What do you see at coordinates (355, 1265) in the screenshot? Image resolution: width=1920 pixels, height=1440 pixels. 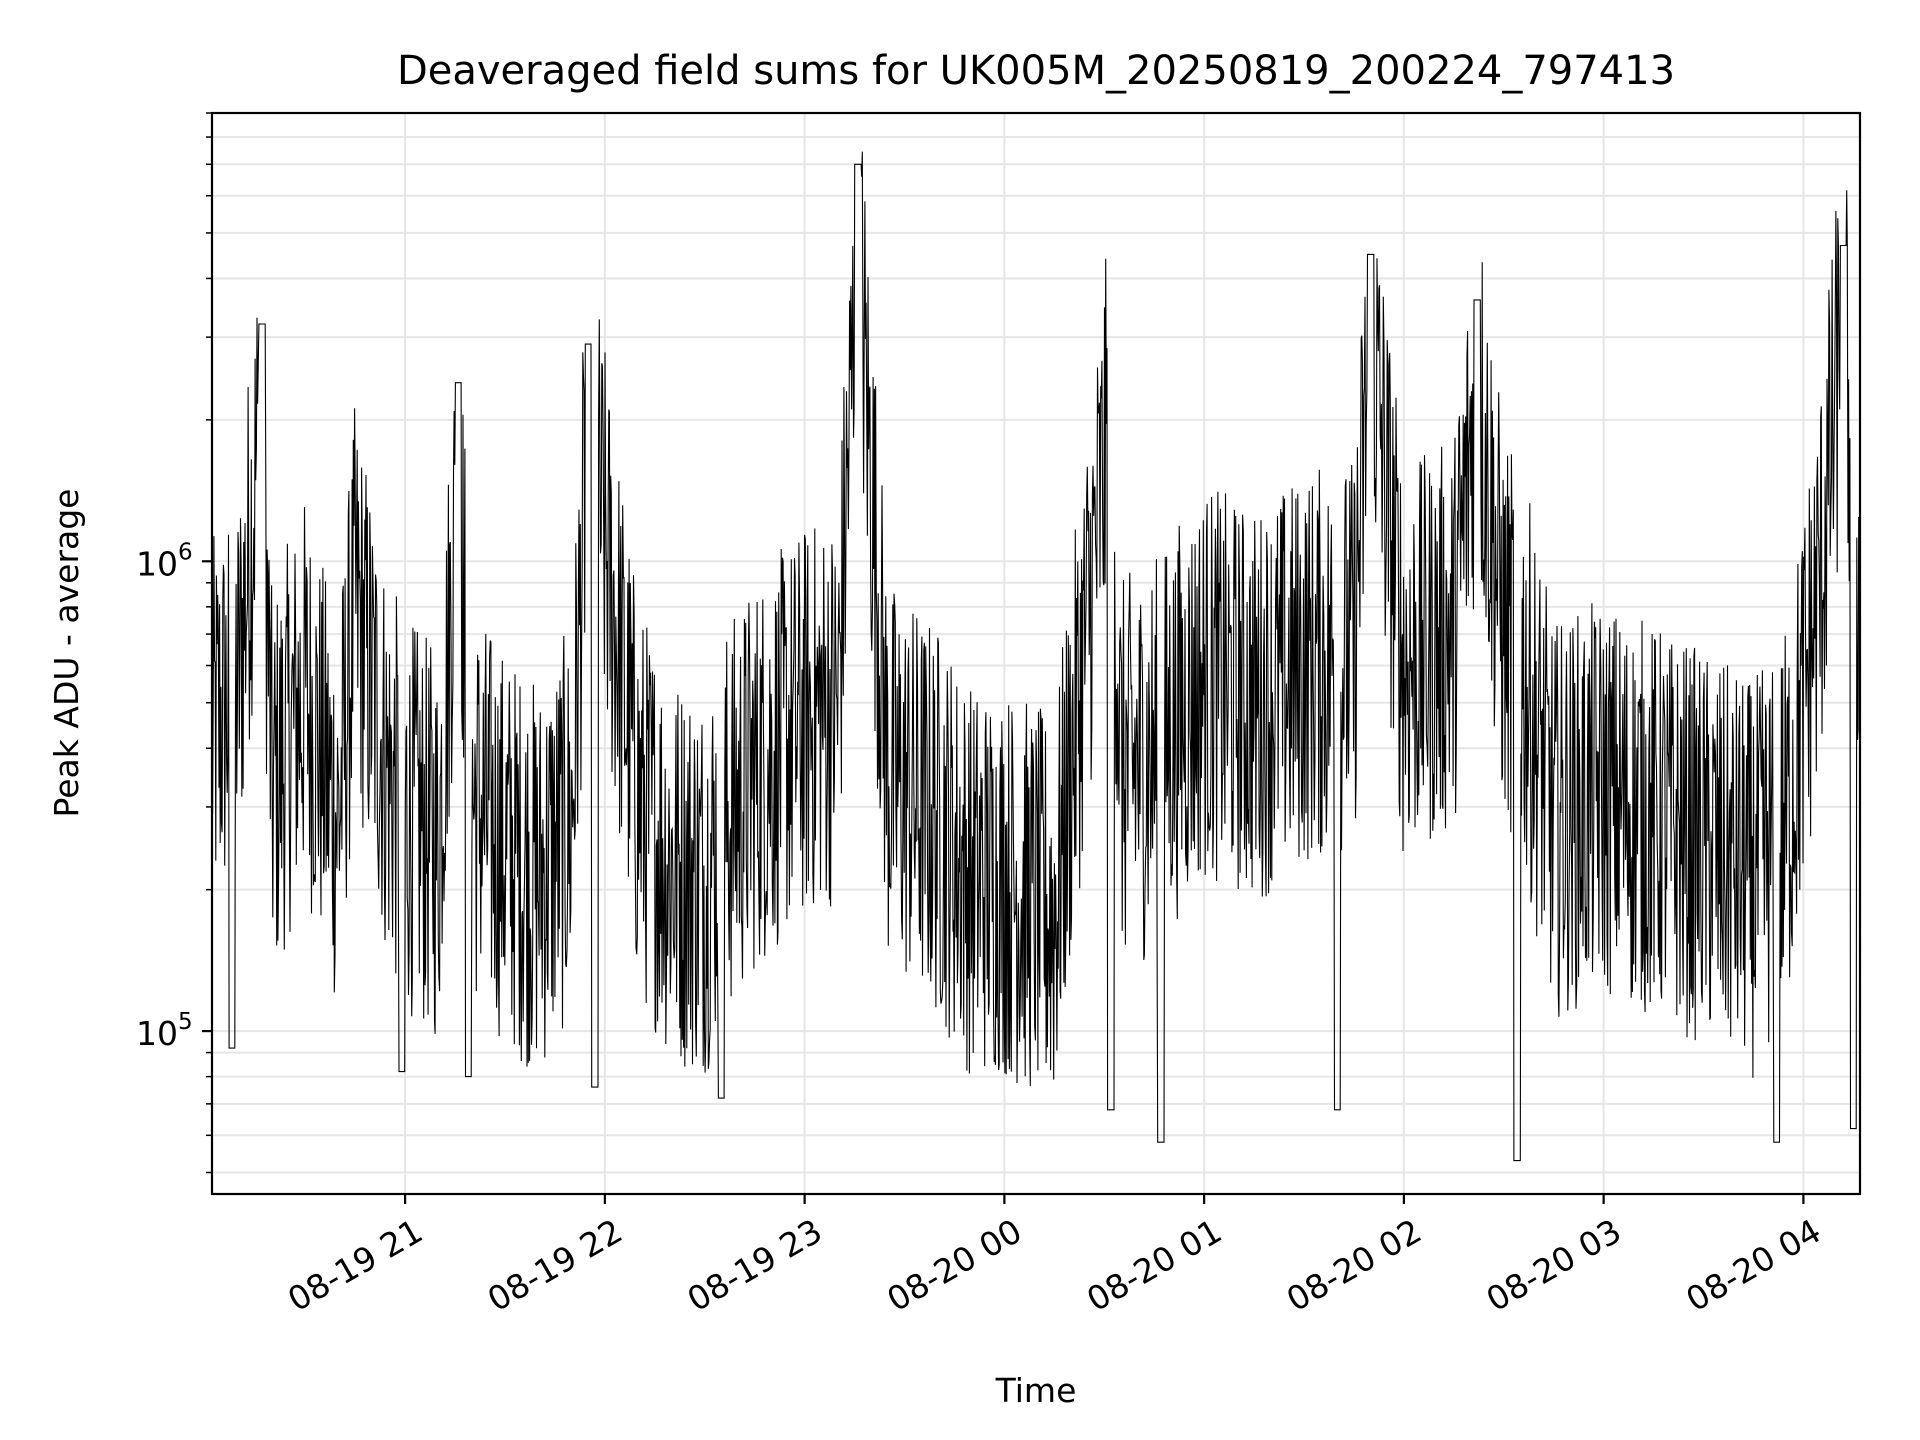 I see `x-tick-label: 08-19 21` at bounding box center [355, 1265].